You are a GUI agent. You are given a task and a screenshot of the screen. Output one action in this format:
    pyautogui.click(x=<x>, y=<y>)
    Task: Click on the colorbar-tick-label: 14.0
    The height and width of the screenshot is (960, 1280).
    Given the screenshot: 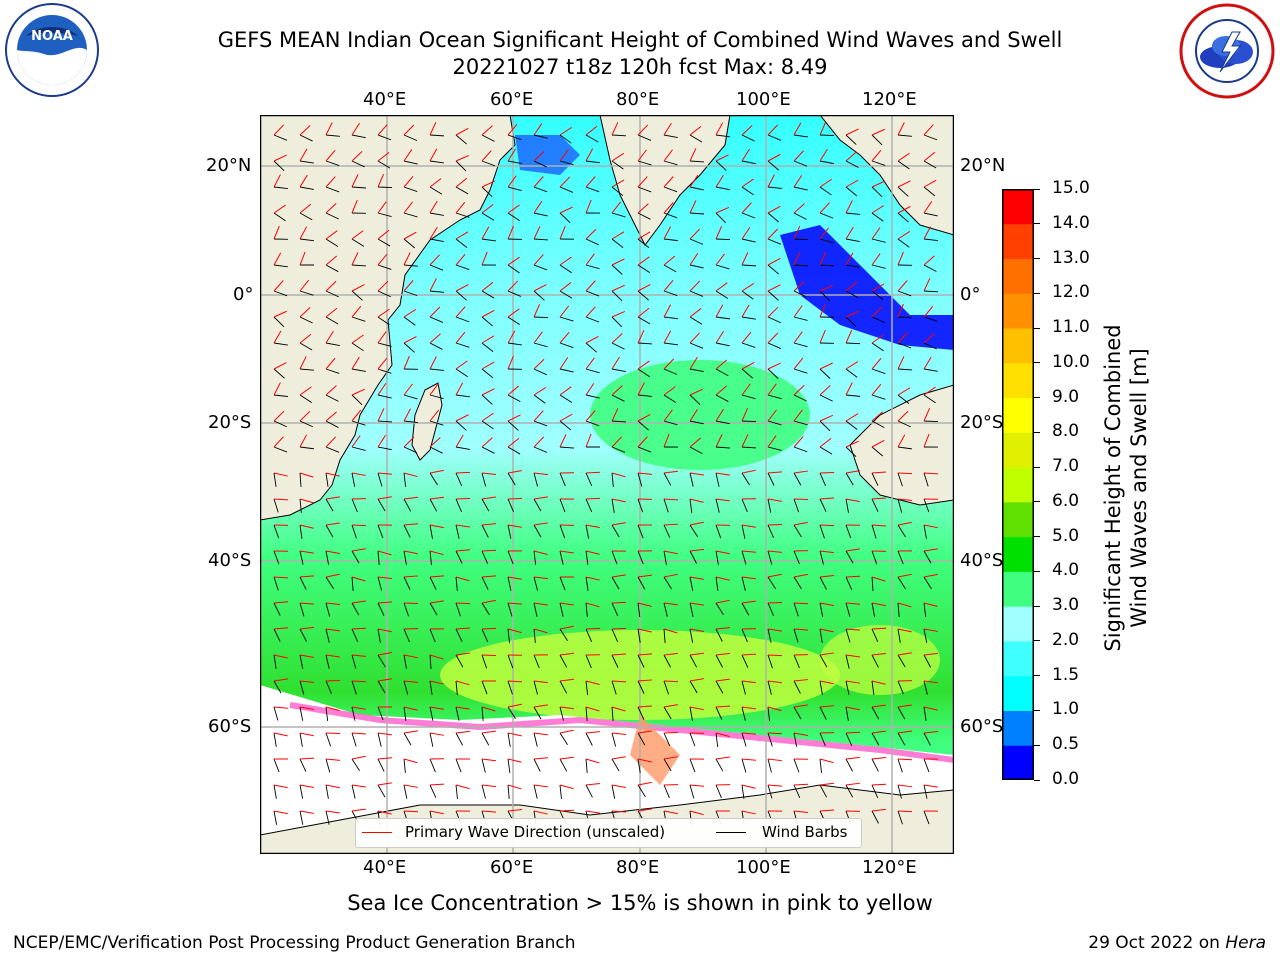 What is the action you would take?
    pyautogui.click(x=1071, y=222)
    